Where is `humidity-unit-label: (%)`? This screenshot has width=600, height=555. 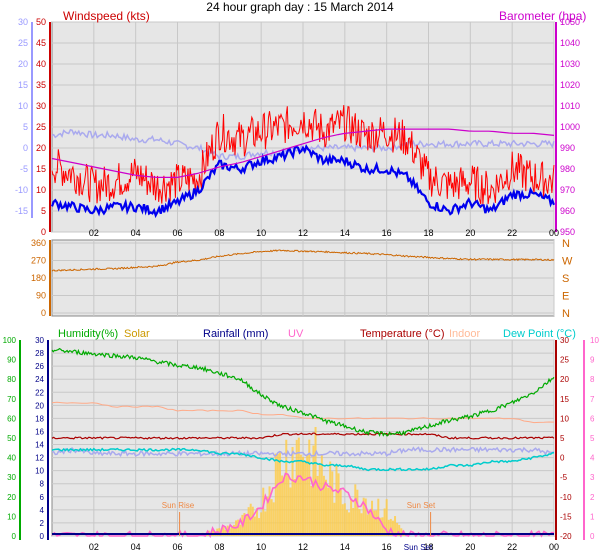 humidity-unit-label: (%) is located at coordinates (109, 334).